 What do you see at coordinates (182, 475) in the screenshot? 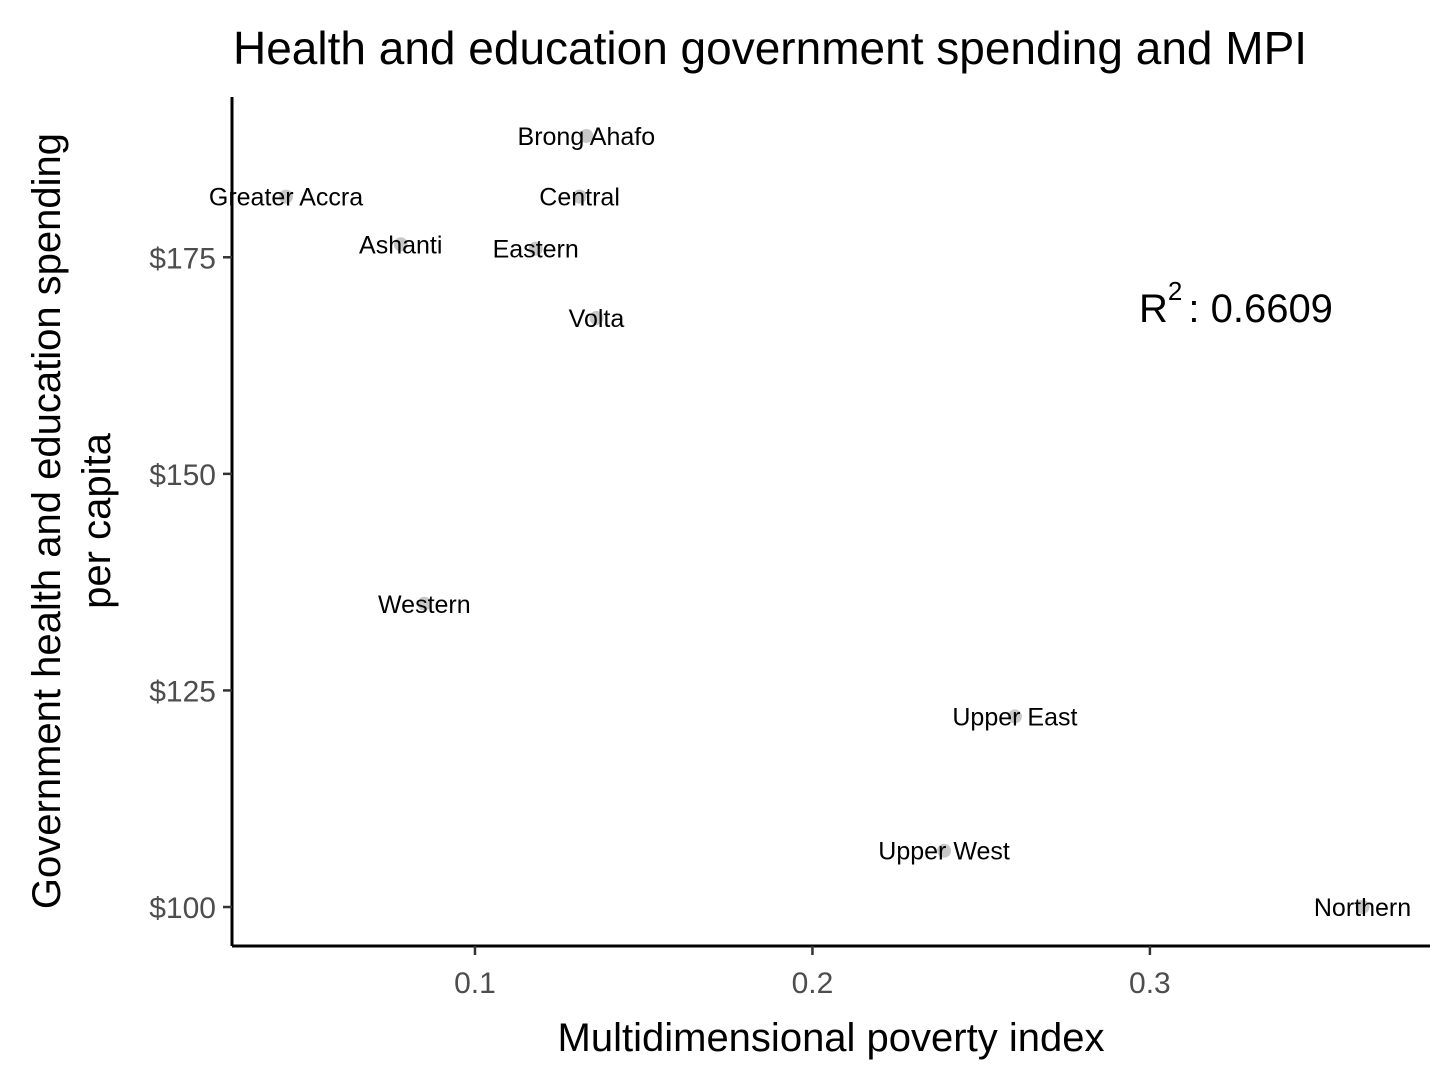
I see `y-tick-label-150: $150` at bounding box center [182, 475].